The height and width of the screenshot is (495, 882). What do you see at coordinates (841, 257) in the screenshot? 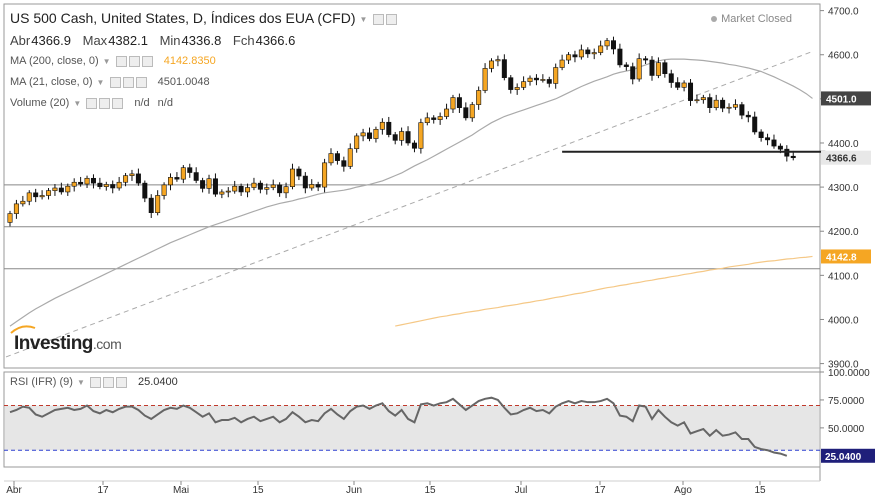
I see `price-label-text: 4142.8` at bounding box center [841, 257].